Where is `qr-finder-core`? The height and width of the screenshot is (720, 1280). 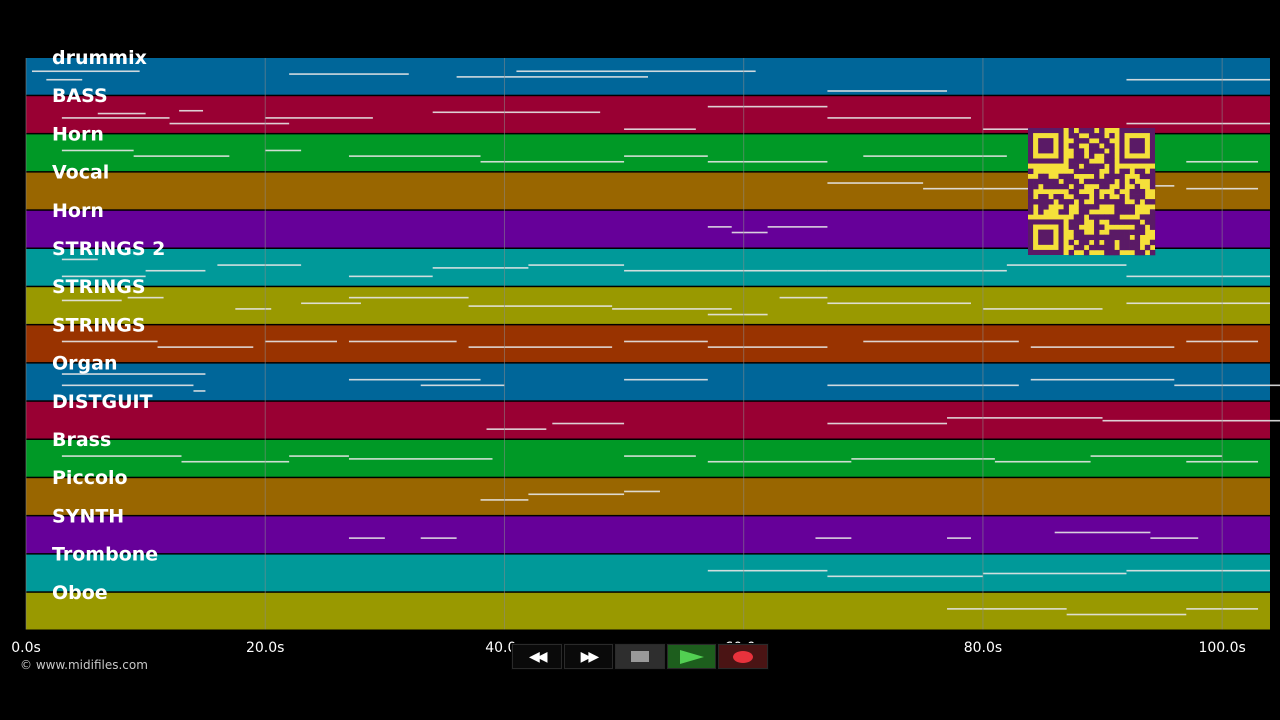 qr-finder-core is located at coordinates (1137, 146).